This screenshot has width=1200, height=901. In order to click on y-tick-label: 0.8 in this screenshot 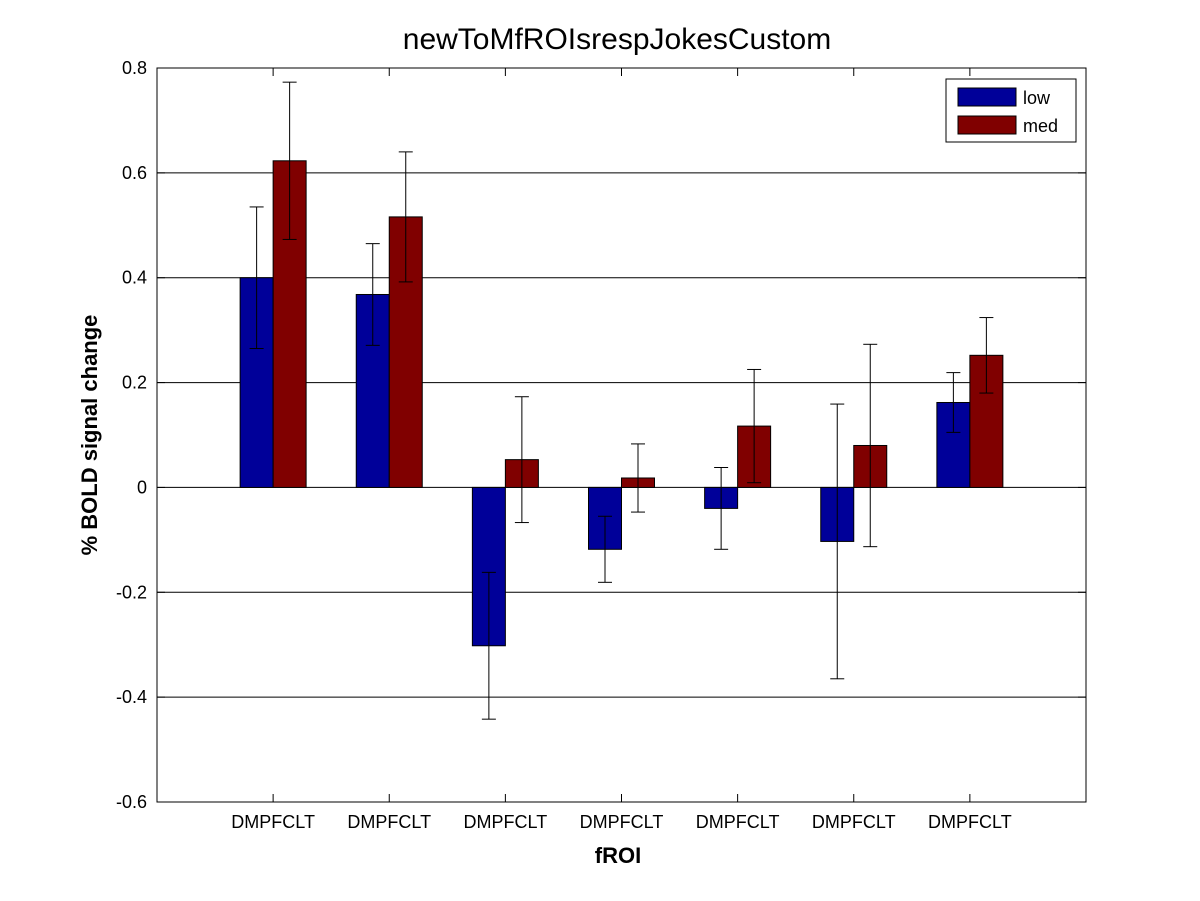, I will do `click(134, 68)`.